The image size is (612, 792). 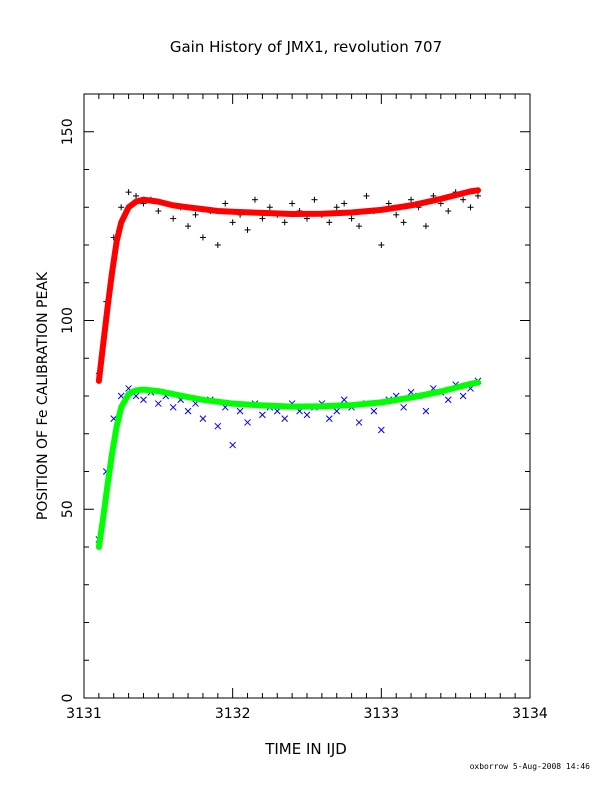 I want to click on y-axis-label: POSITION OF Fe CALIBRATION PEAK, so click(x=43, y=395).